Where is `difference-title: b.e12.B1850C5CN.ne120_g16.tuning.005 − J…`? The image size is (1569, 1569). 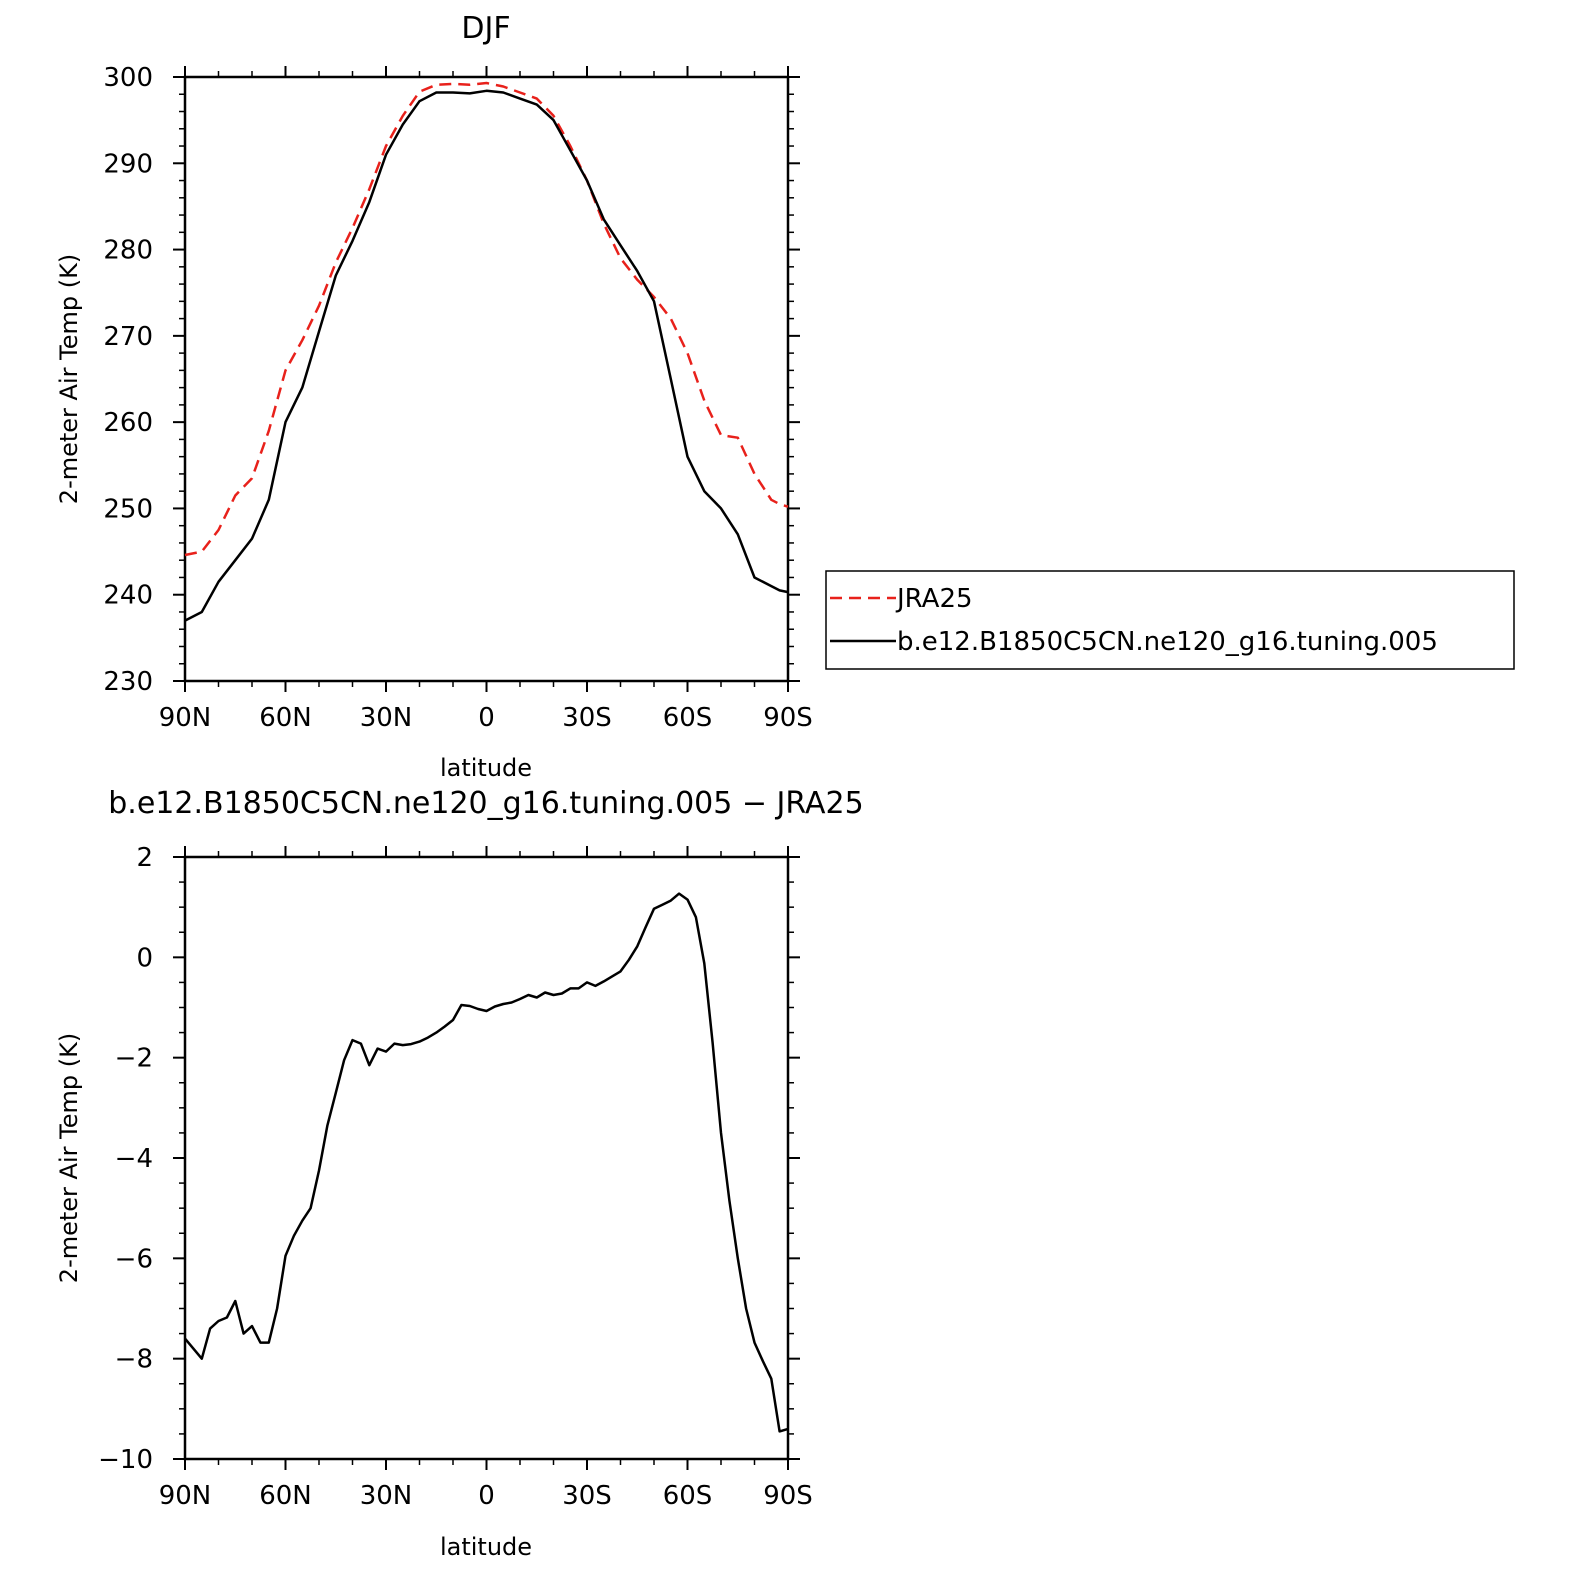 difference-title: b.e12.B1850C5CN.ne120_g16.tuning.005 − J… is located at coordinates (485, 803).